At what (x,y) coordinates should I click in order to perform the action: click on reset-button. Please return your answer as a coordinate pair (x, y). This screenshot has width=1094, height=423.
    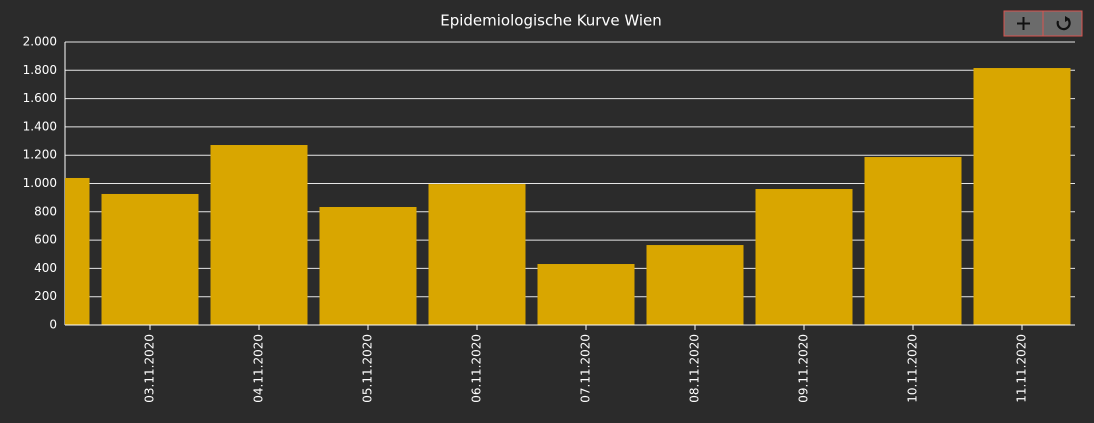
    Looking at the image, I should click on (1062, 23).